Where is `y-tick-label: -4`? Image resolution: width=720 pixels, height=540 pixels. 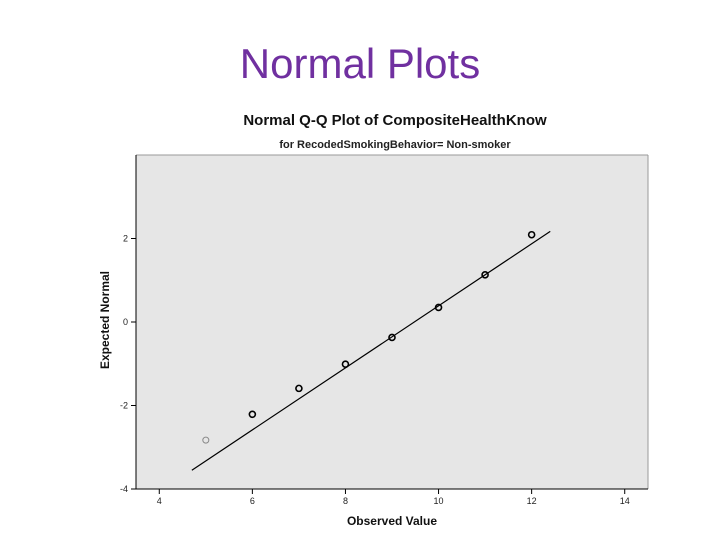 y-tick-label: -4 is located at coordinates (124, 489).